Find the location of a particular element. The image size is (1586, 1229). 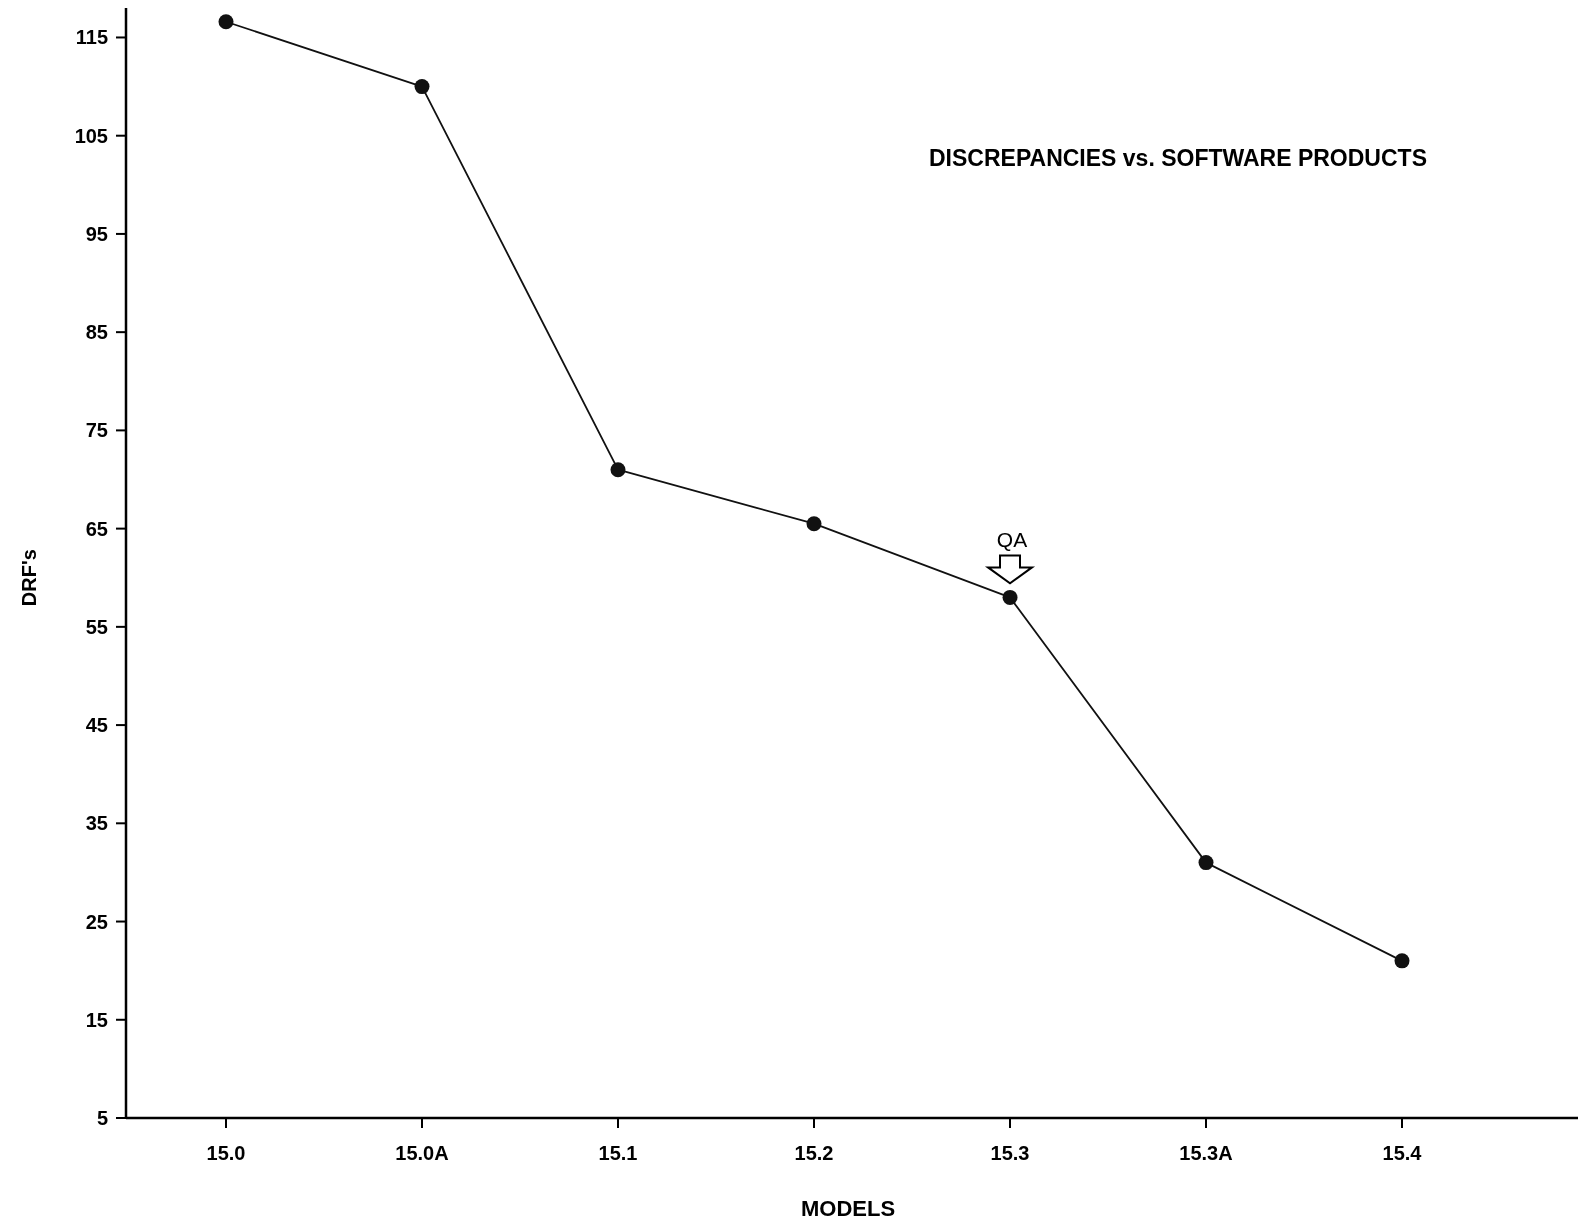

x-axis-title: MODELS is located at coordinates (848, 1208).